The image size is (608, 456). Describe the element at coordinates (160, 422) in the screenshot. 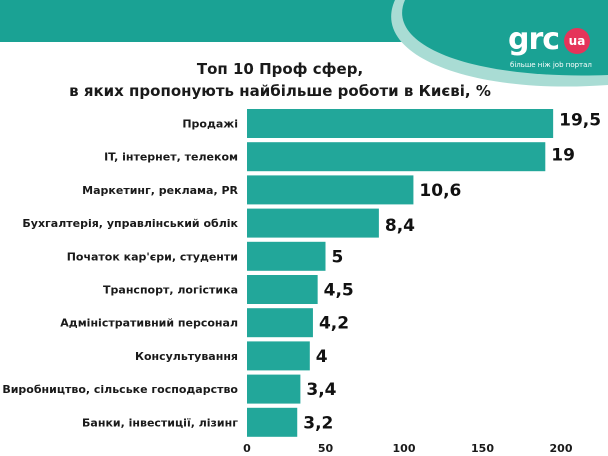

I see `category-label-10: Банки, інвестиції, лізинг` at that location.